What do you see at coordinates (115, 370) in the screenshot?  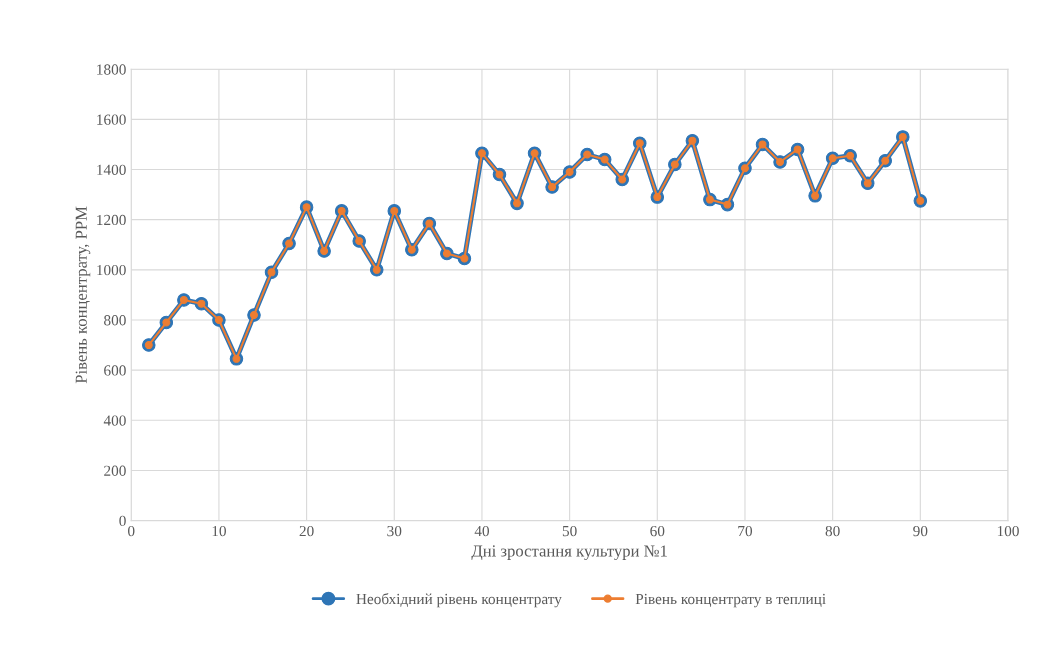 I see `y-tick-label: 600` at bounding box center [115, 370].